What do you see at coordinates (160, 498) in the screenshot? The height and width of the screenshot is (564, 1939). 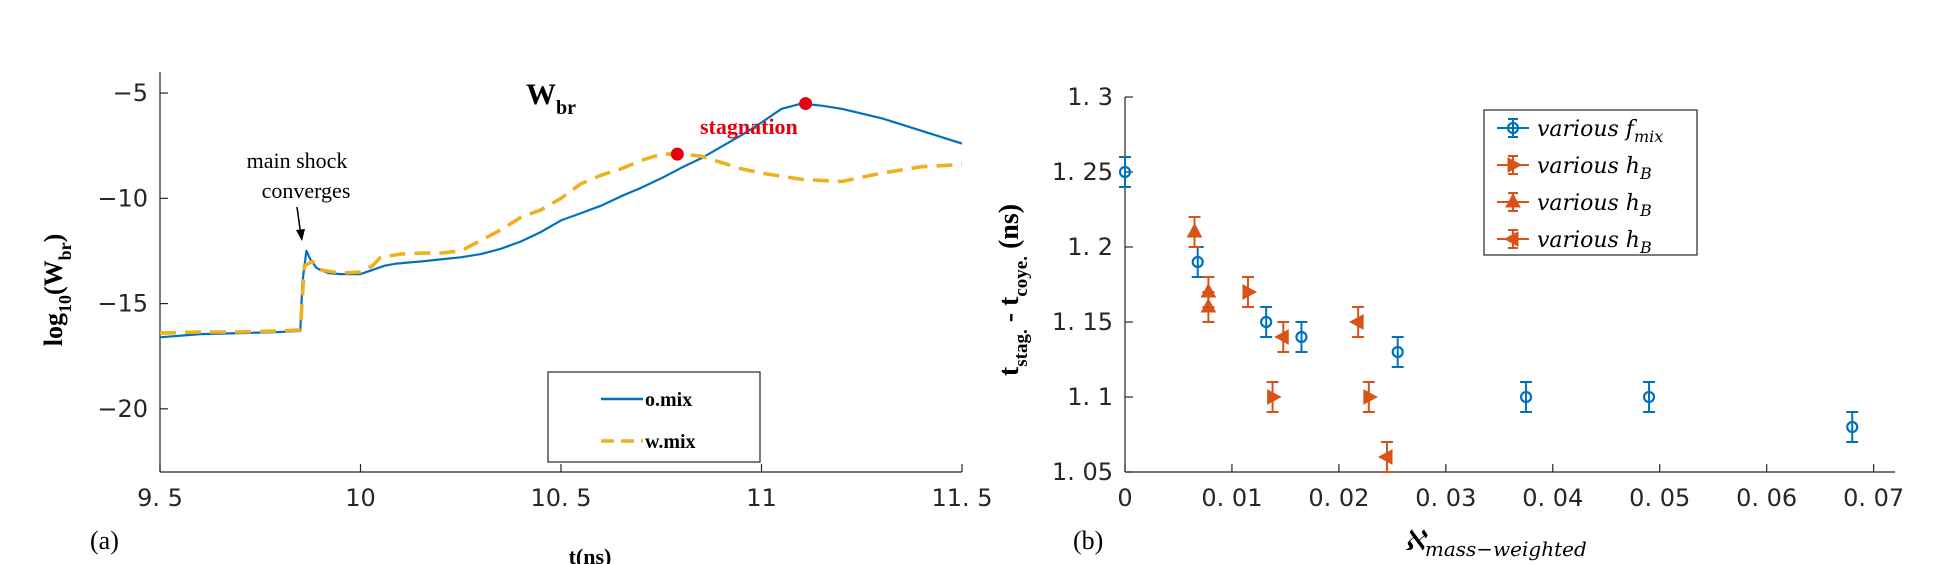 I see `panel-a-xtick-label: 9. 5` at bounding box center [160, 498].